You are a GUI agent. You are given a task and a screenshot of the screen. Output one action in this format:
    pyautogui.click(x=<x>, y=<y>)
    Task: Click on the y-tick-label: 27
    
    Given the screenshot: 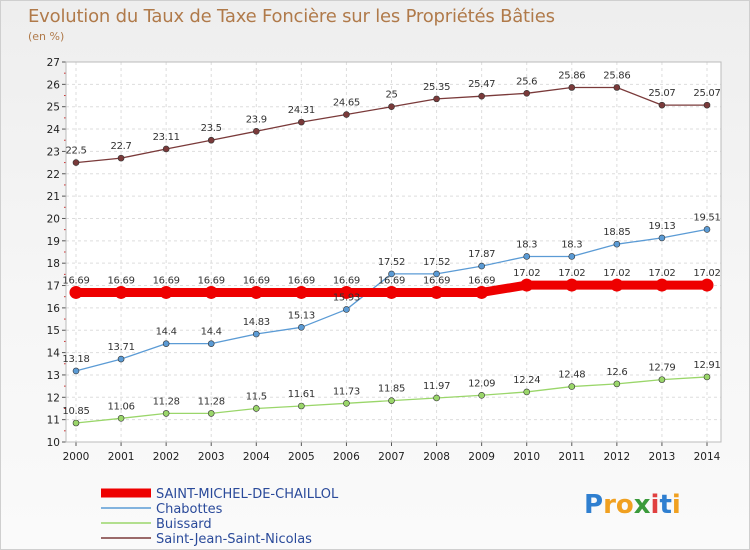 What is the action you would take?
    pyautogui.click(x=53, y=63)
    